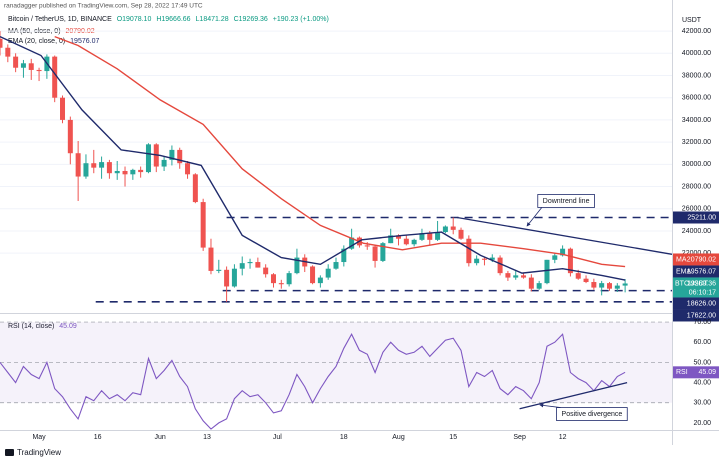 Image resolution: width=719 pixels, height=463 pixels. Describe the element at coordinates (33, 452) in the screenshot. I see `logo: TradingView` at that location.